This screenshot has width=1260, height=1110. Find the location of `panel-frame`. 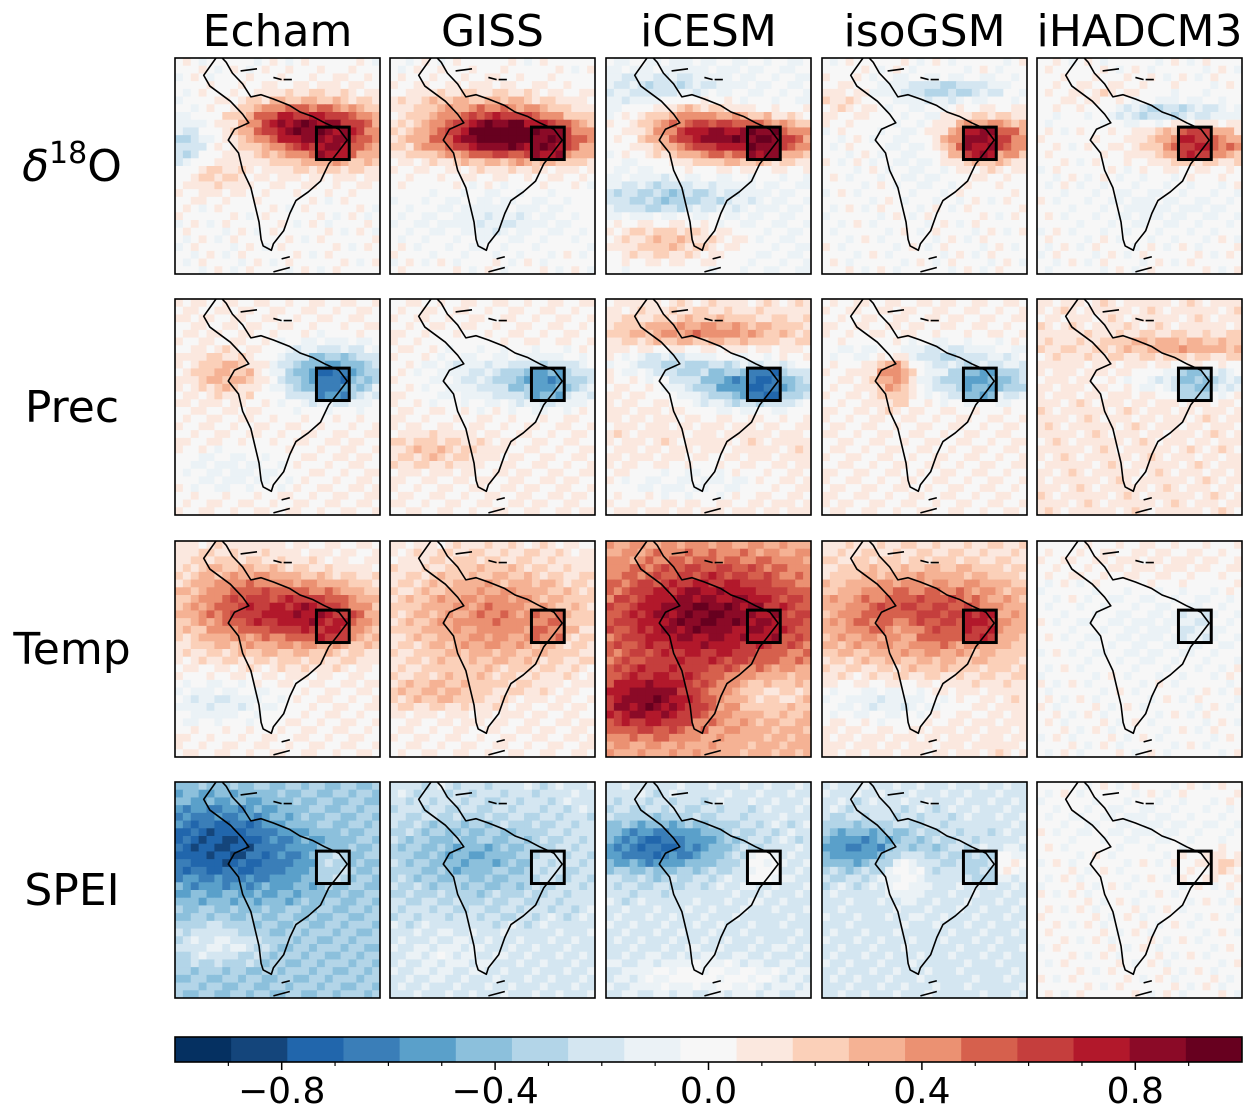

panel-frame is located at coordinates (1139, 166).